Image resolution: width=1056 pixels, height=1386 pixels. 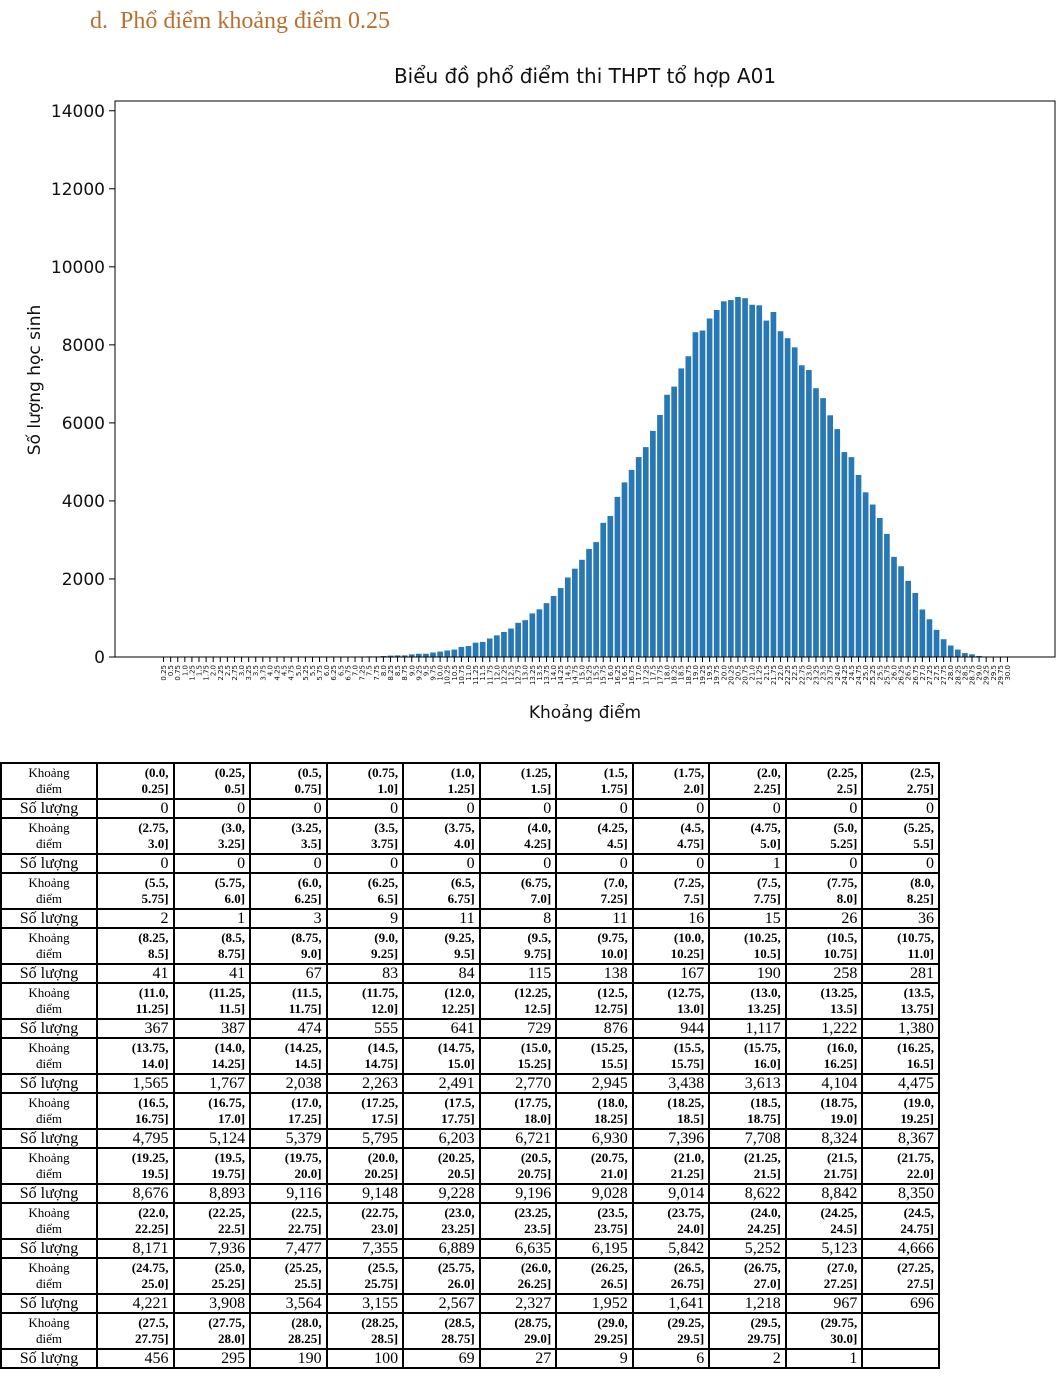 What do you see at coordinates (135, 836) in the screenshot?
I see `interval-cell: (2.75, 3.0]` at bounding box center [135, 836].